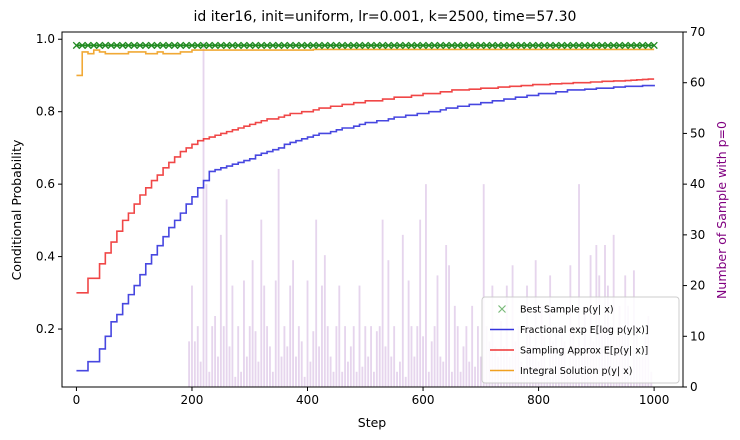 This screenshot has width=740, height=440. Describe the element at coordinates (423, 400) in the screenshot. I see `x-tick-label-600: 600` at that location.